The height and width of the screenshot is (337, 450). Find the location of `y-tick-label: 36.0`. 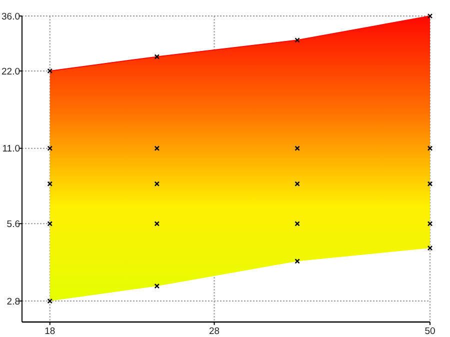

y-tick-label: 36.0 is located at coordinates (11, 16).